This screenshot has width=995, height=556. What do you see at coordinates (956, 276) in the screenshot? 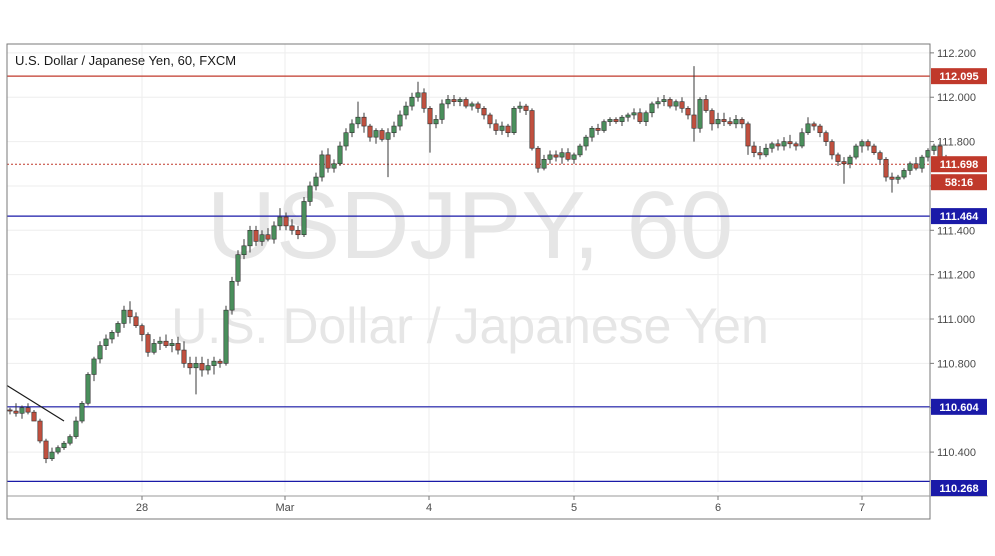
I see `y-tick-label: 111.200` at bounding box center [956, 276].